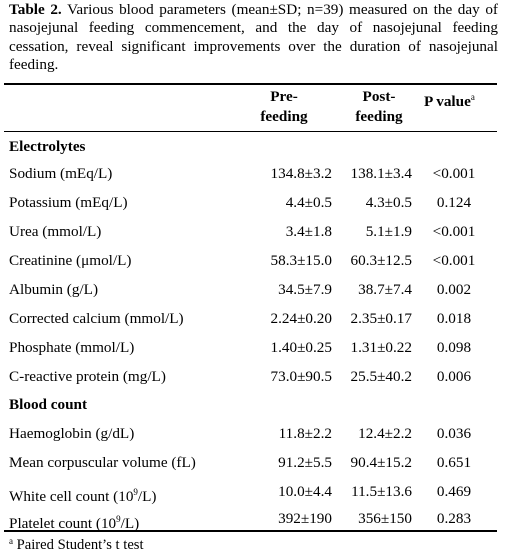 This screenshot has width=505, height=556. Describe the element at coordinates (379, 96) in the screenshot. I see `header-post-line1: Post-` at that location.